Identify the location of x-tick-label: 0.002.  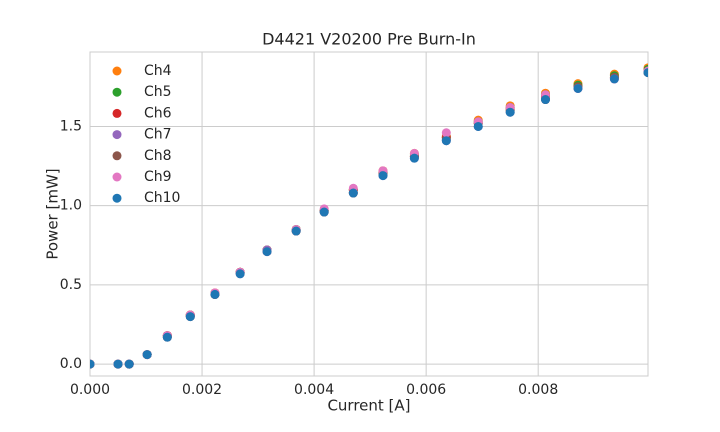
(202, 390).